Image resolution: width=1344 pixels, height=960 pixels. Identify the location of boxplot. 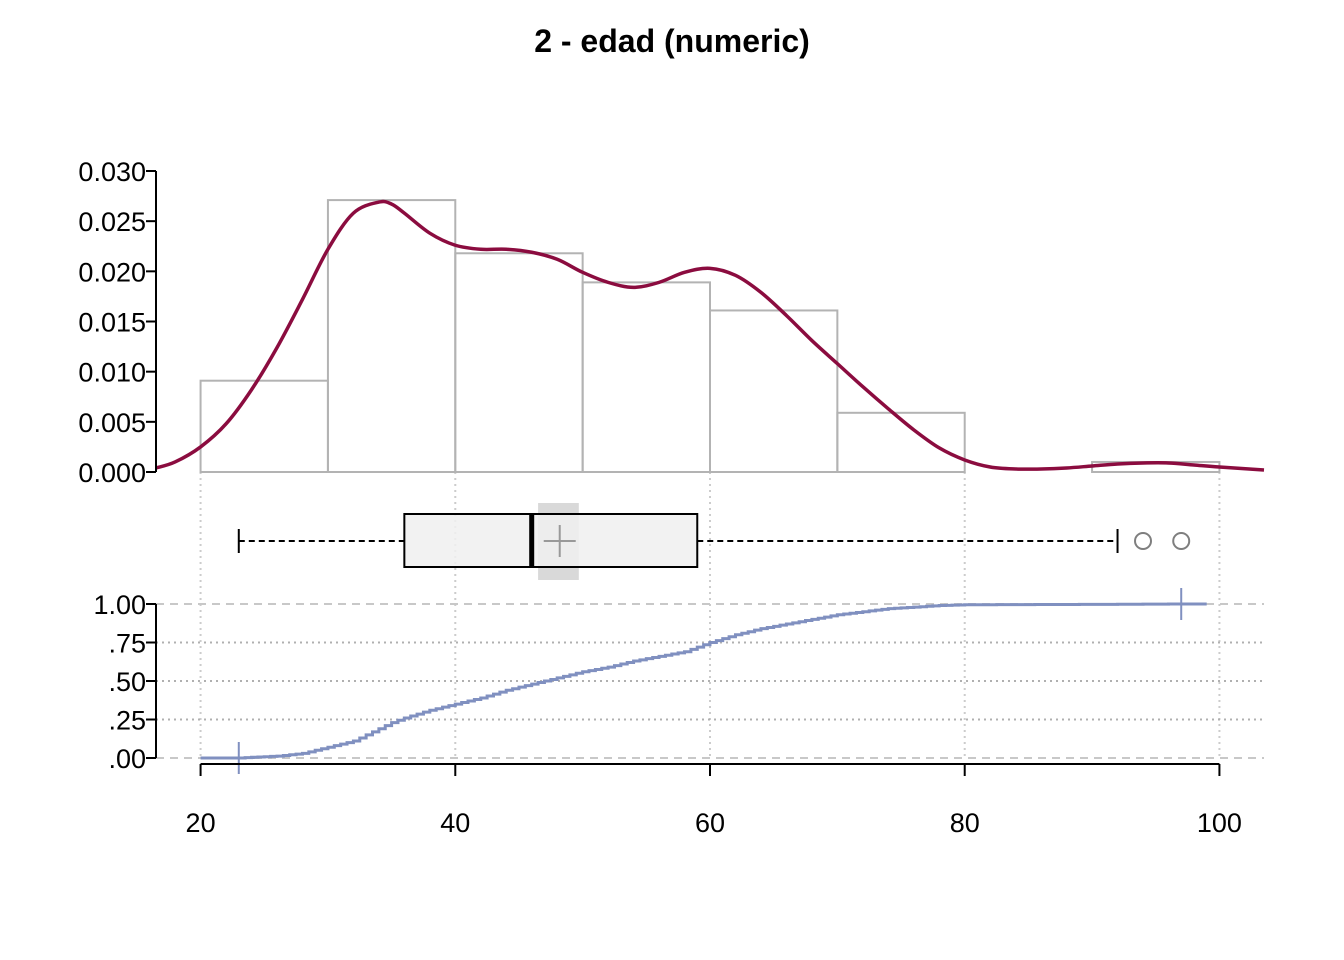
(714, 541).